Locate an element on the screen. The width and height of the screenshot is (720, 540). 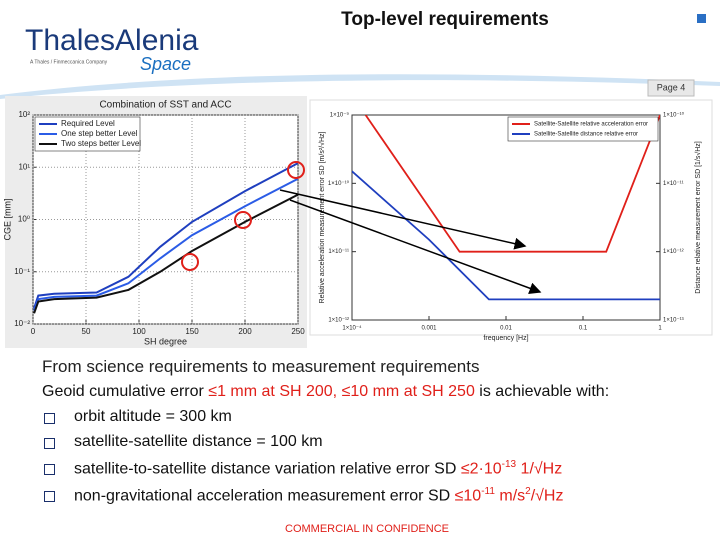
footer: COMMERCIAL IN CONFIDENCE is located at coordinates (367, 529).